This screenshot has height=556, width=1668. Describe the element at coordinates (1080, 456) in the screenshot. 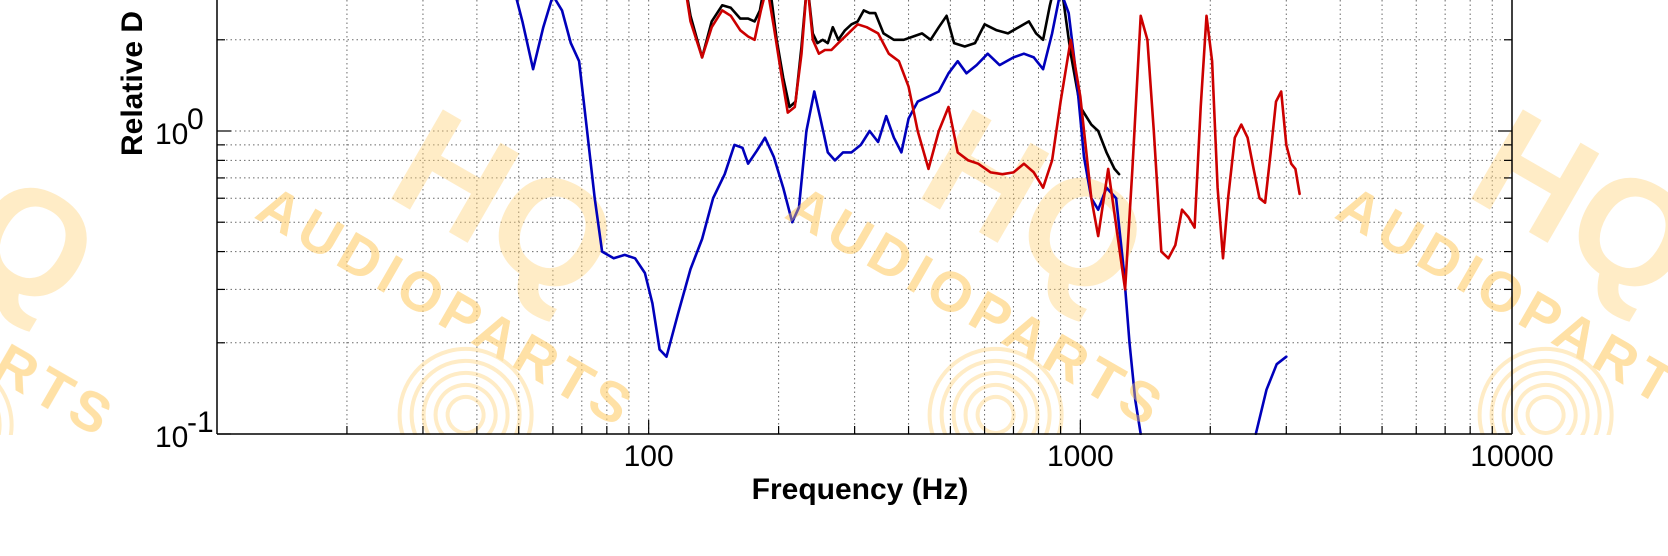

I see `x-tick-label: 1000` at that location.